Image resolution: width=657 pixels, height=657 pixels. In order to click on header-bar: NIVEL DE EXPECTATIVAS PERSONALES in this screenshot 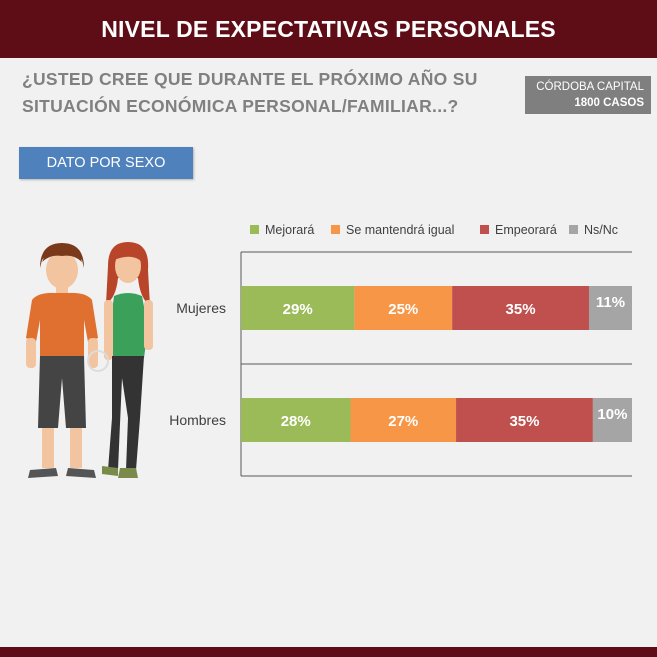, I will do `click(328, 29)`.